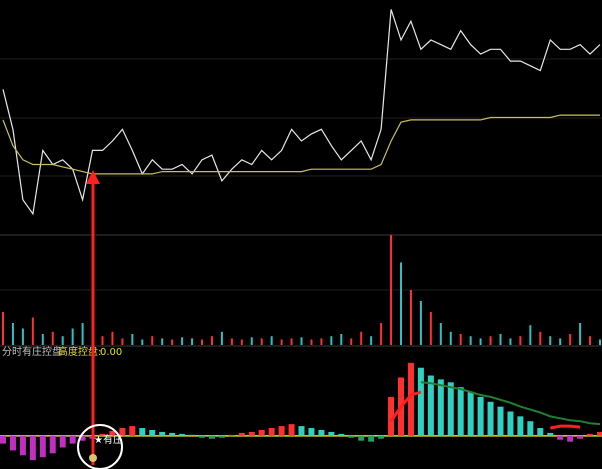 The image size is (602, 469). What do you see at coordinates (108, 439) in the screenshot?
I see `annotation: ★有庄` at bounding box center [108, 439].